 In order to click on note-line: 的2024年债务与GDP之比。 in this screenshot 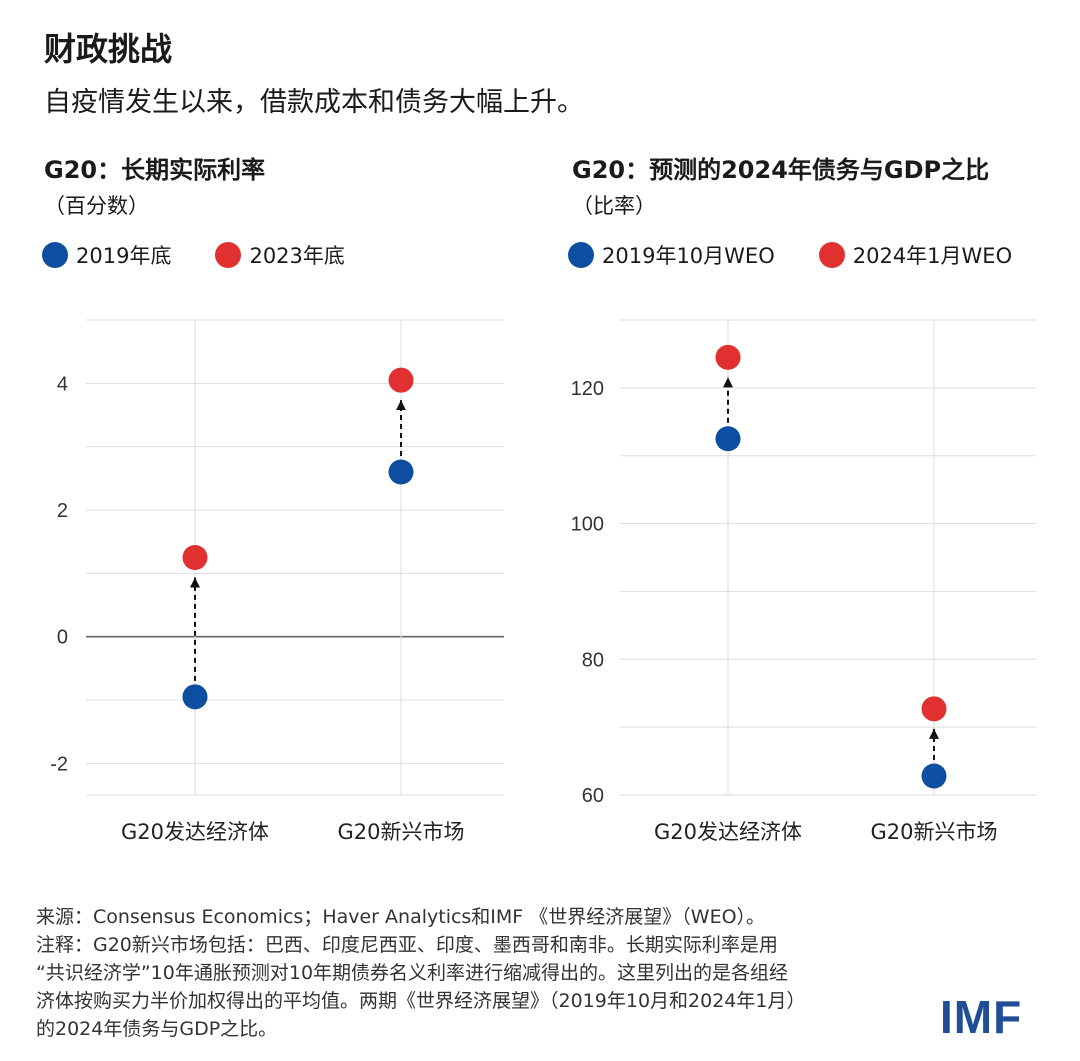, I will do `click(157, 1029)`.